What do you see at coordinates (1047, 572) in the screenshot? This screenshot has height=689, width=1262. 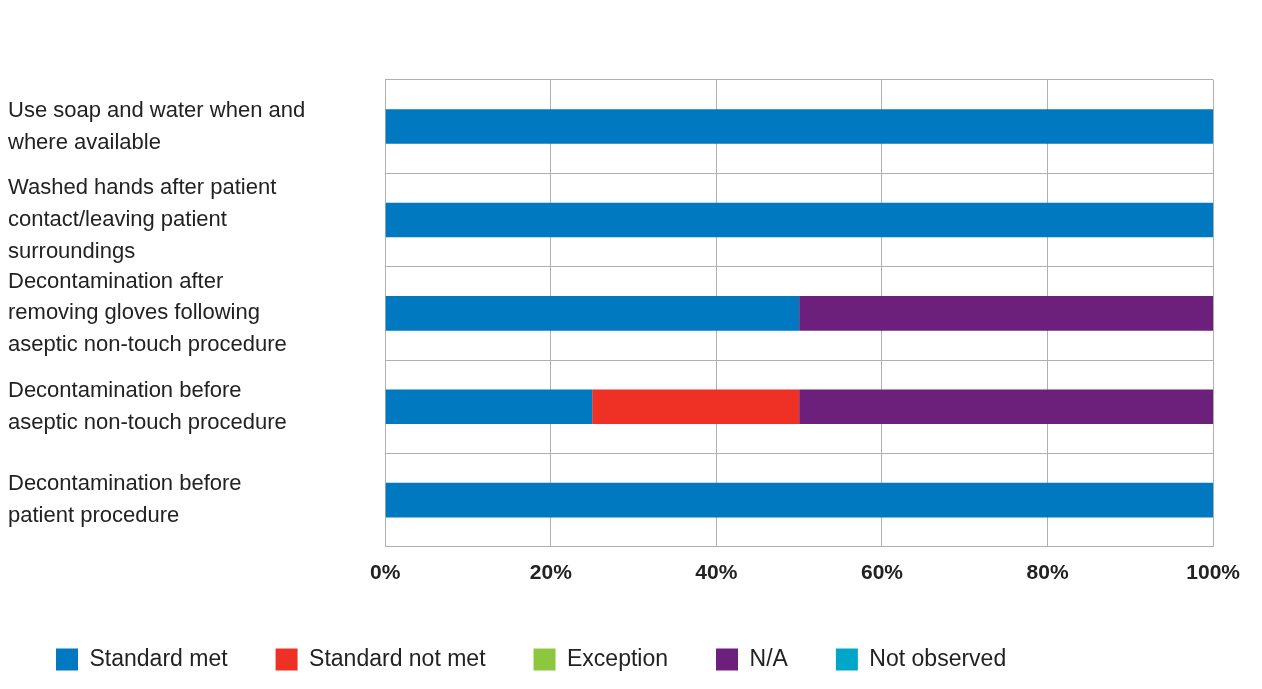 I see `x-tick-label: 80%` at bounding box center [1047, 572].